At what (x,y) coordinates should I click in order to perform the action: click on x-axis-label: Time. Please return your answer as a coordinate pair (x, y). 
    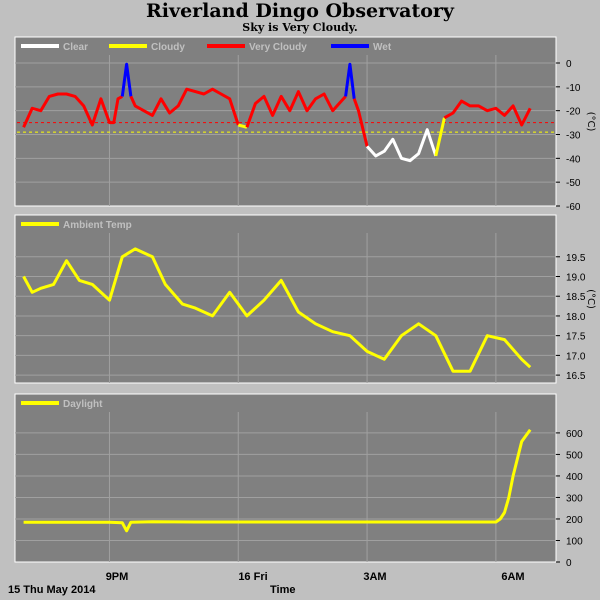
    Looking at the image, I should click on (283, 590).